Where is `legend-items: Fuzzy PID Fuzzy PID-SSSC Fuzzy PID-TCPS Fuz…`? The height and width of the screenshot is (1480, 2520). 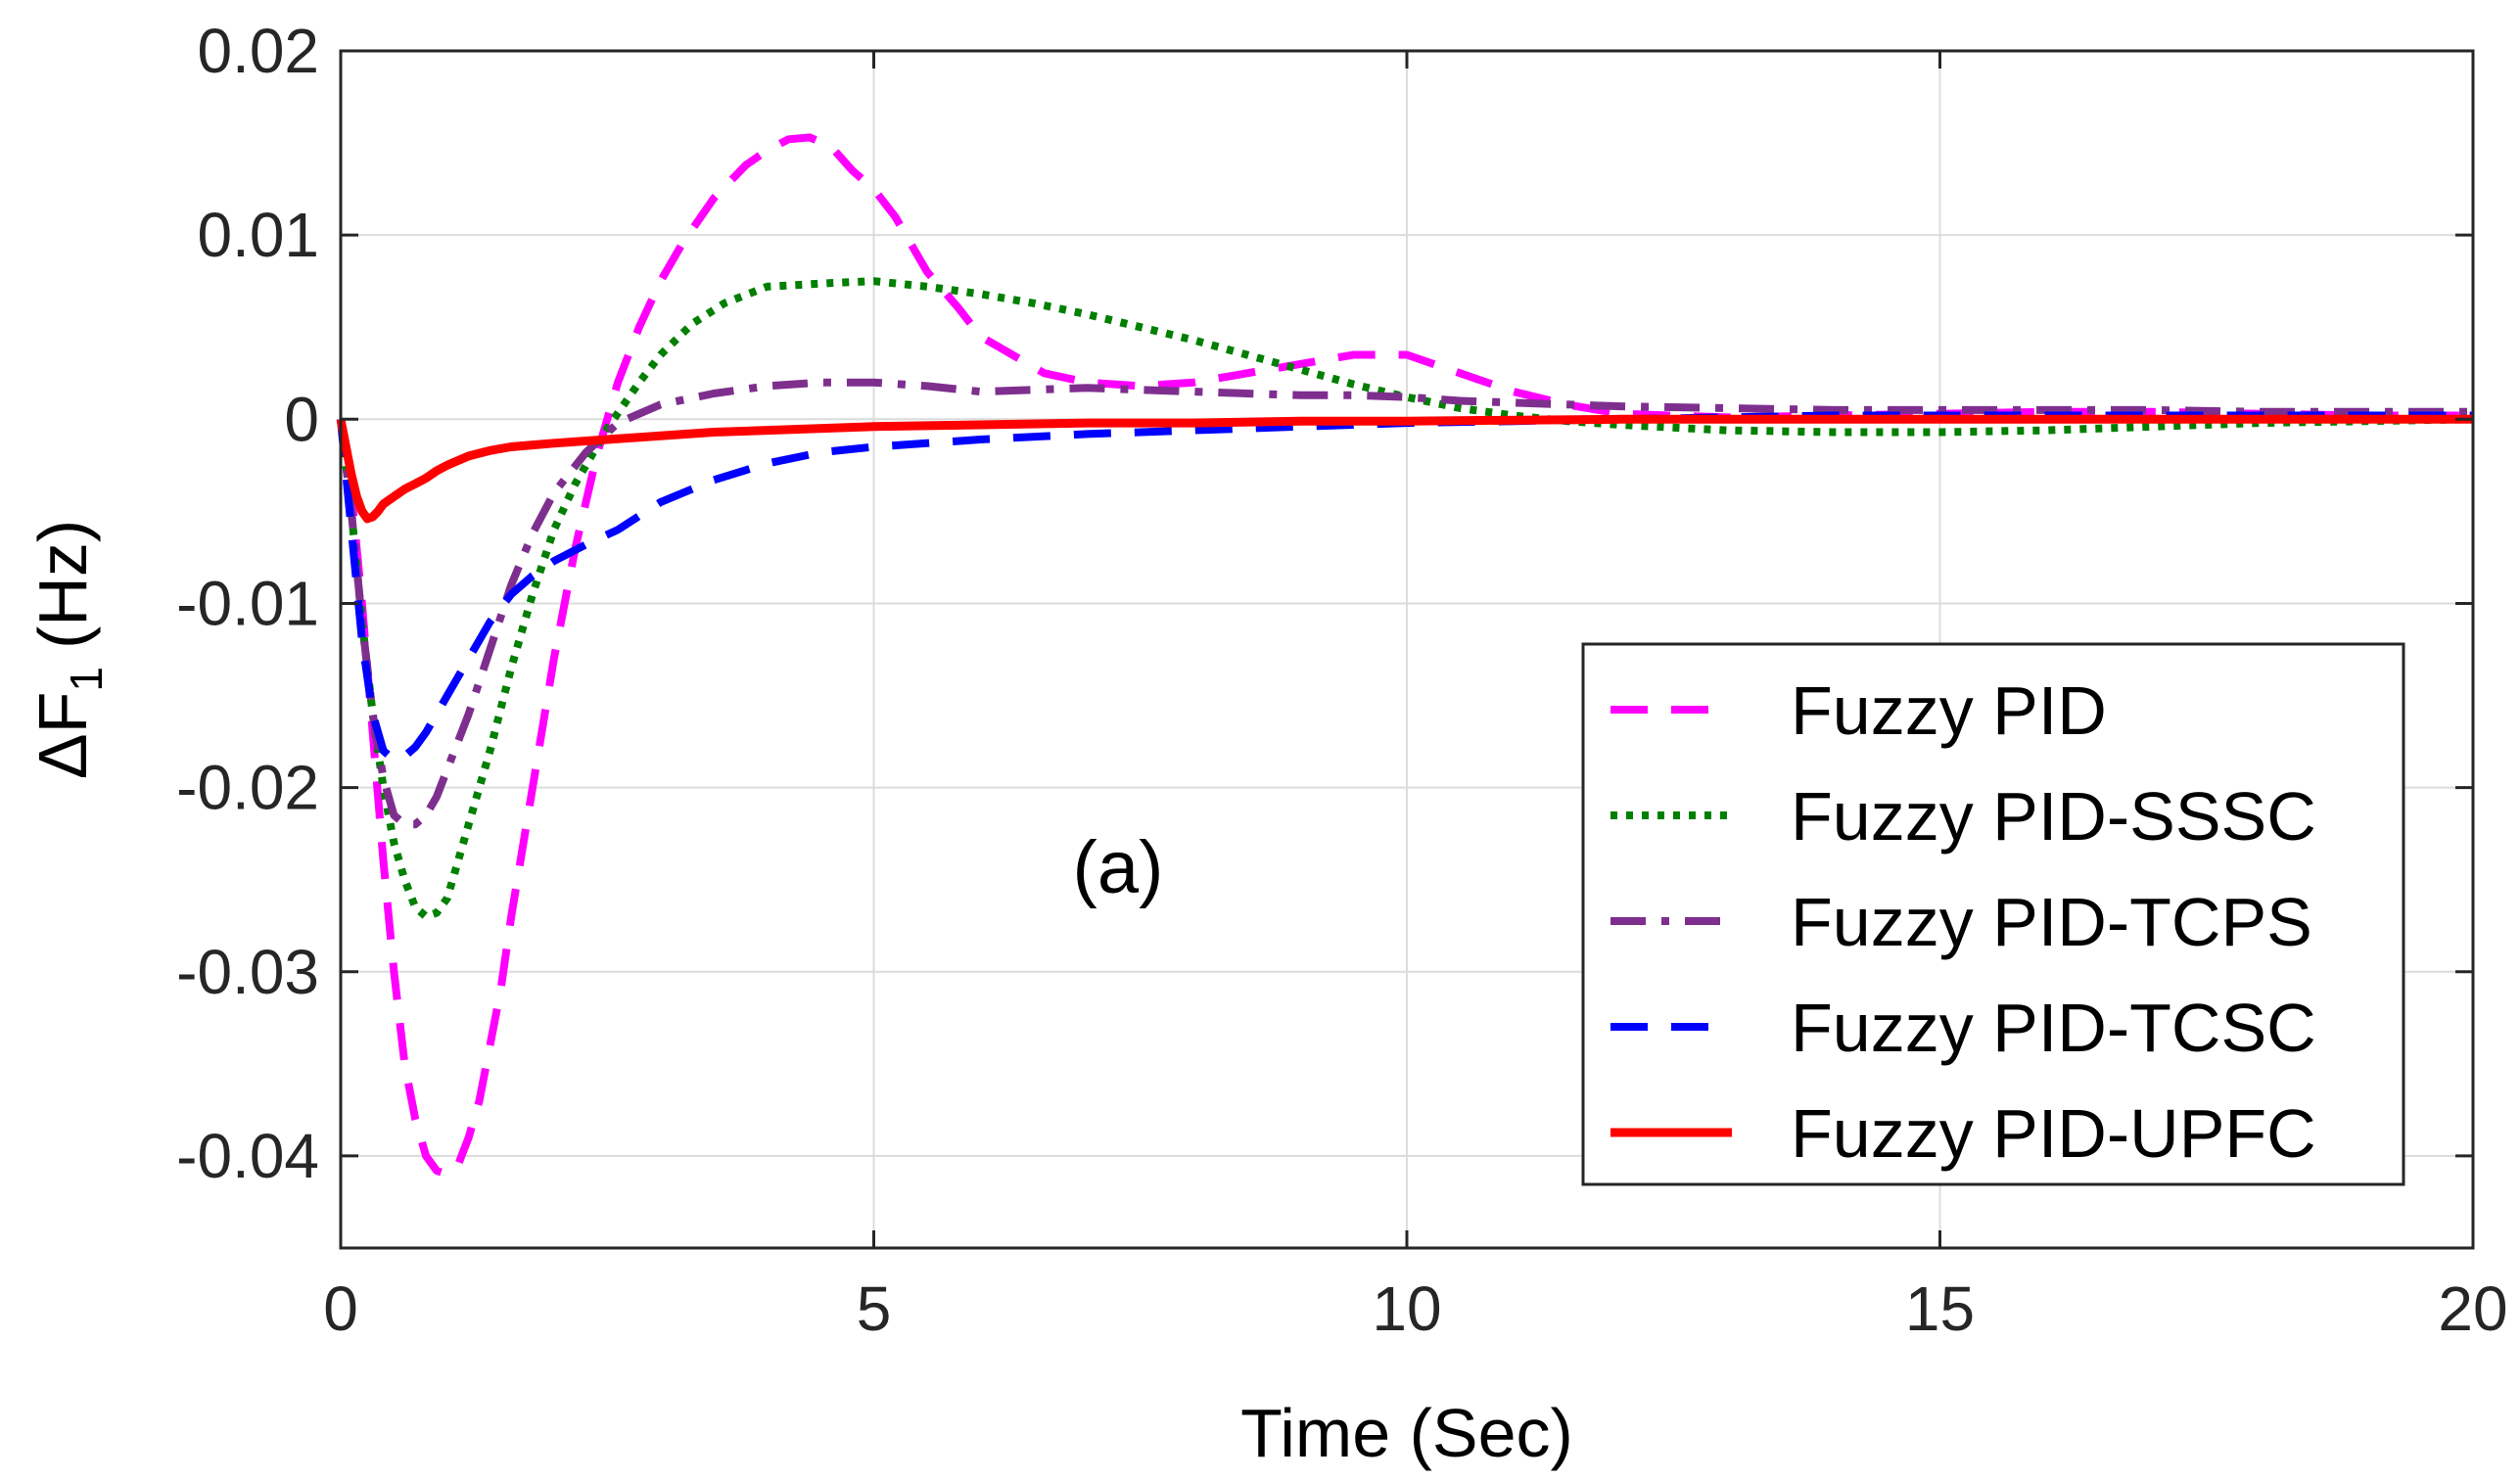 legend-items: Fuzzy PID Fuzzy PID-SSSC Fuzzy PID-TCPS Fuz… is located at coordinates (1963, 922).